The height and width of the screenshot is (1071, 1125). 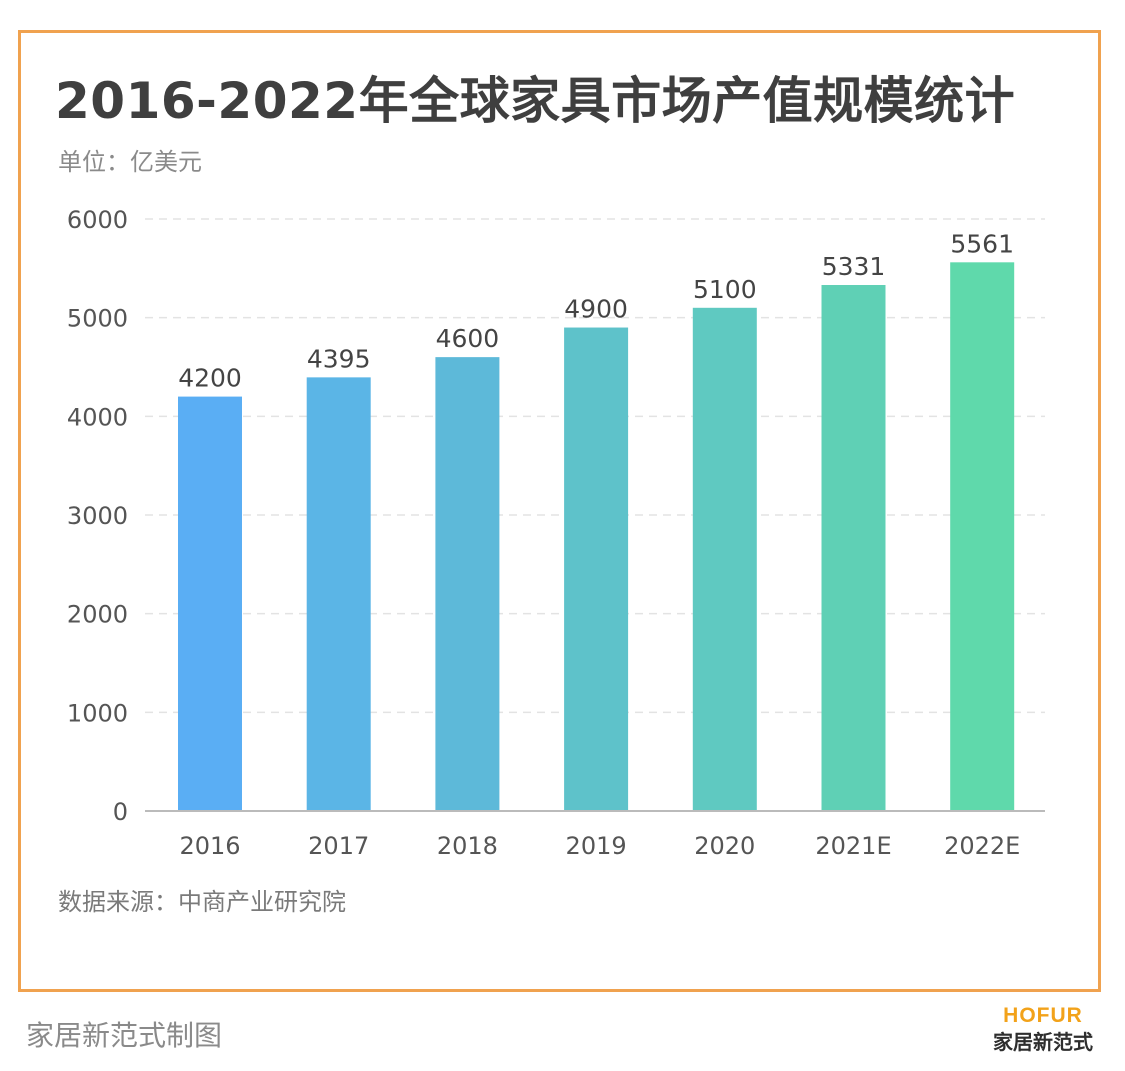 I want to click on y-tick-label: 6000, so click(x=97, y=220).